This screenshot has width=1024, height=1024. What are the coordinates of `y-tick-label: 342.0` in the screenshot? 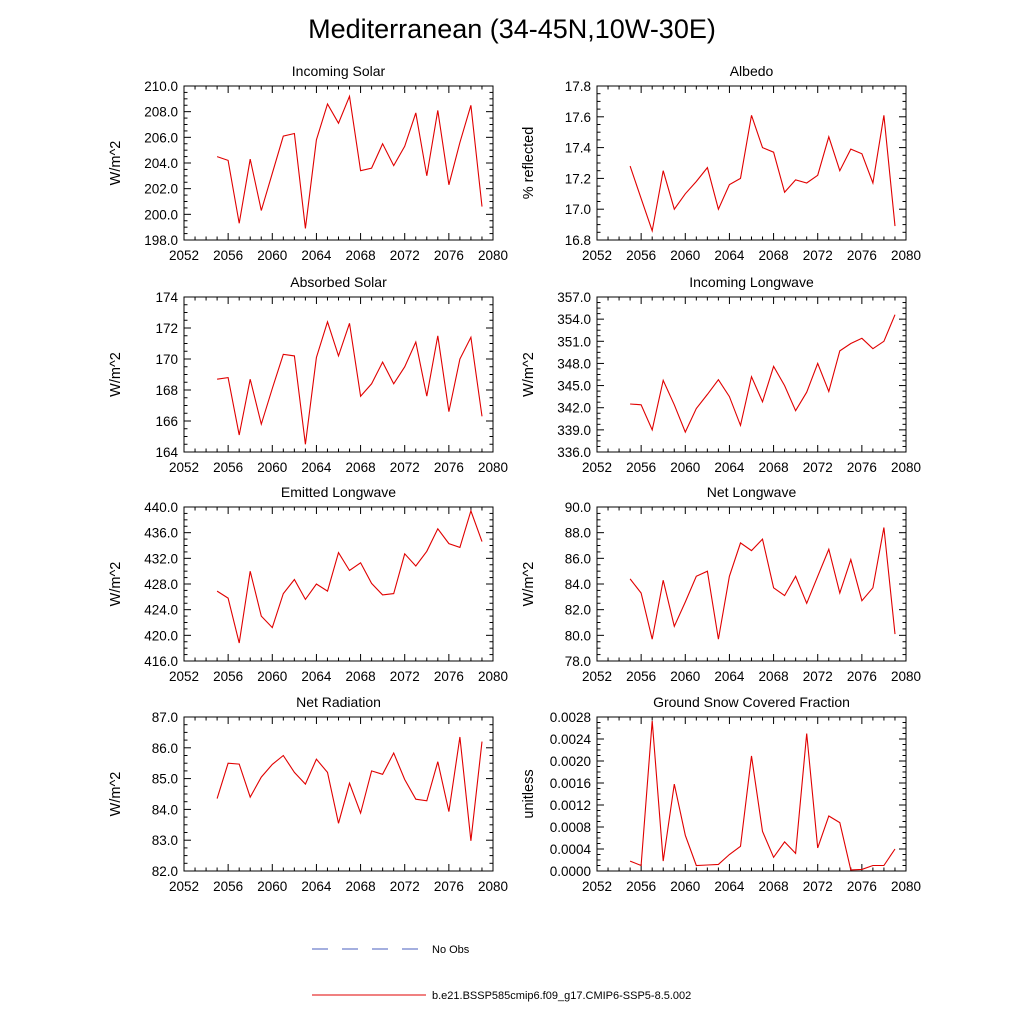 It's located at (574, 408).